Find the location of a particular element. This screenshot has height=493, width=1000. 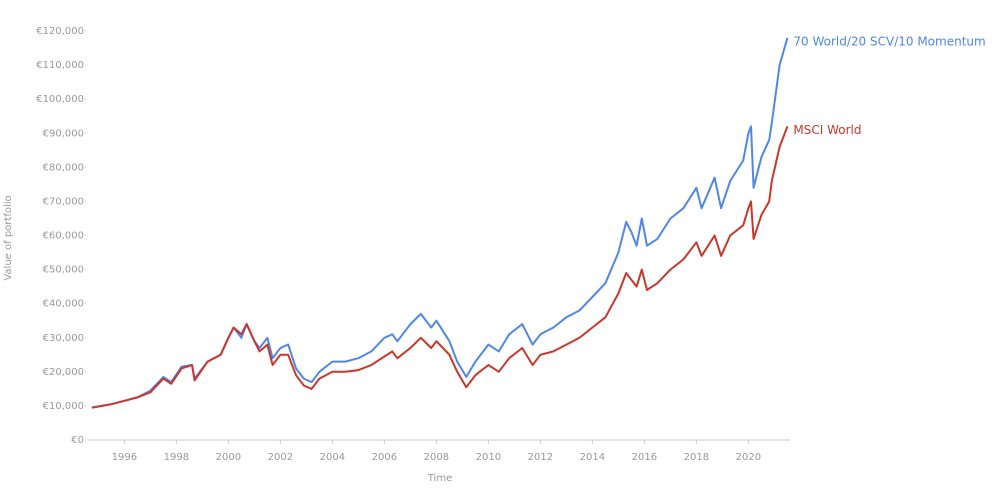

x-tick-label: 2004 is located at coordinates (332, 457).